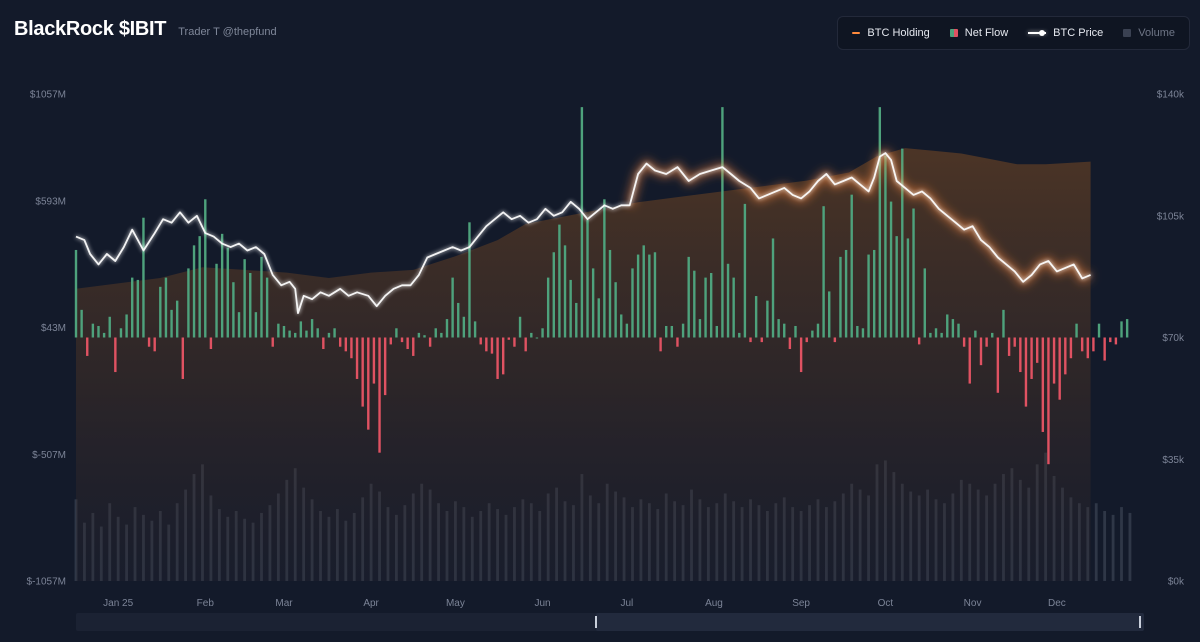 The image size is (1200, 642). I want to click on y-right-tick-label: $35k, so click(1173, 460).